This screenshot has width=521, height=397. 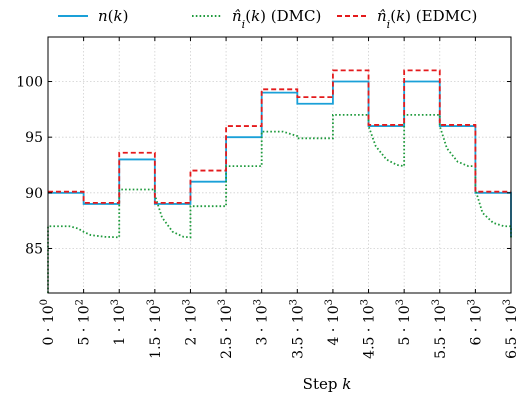 What do you see at coordinates (48, 322) in the screenshot?
I see `x-tick-label: 0 · 100` at bounding box center [48, 322].